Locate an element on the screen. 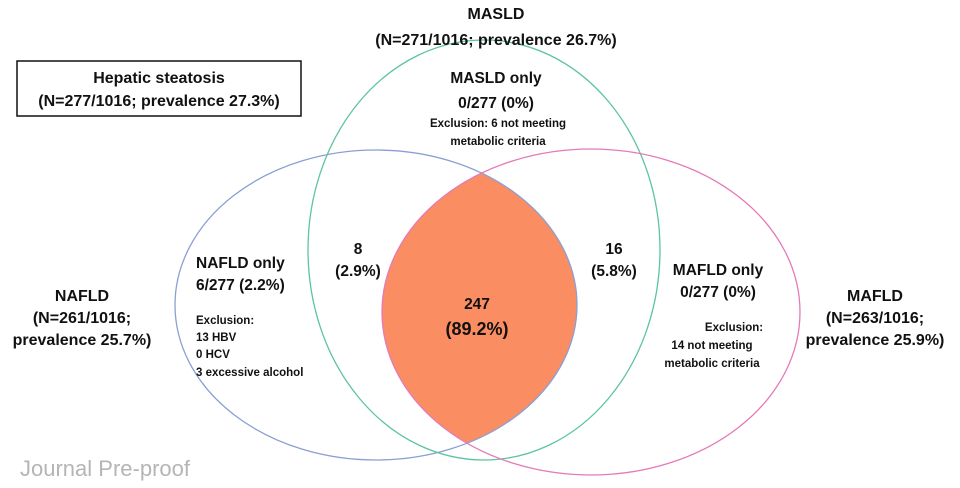 Image resolution: width=960 pixels, height=488 pixels. nafld-label: NAFLD is located at coordinates (82, 296).